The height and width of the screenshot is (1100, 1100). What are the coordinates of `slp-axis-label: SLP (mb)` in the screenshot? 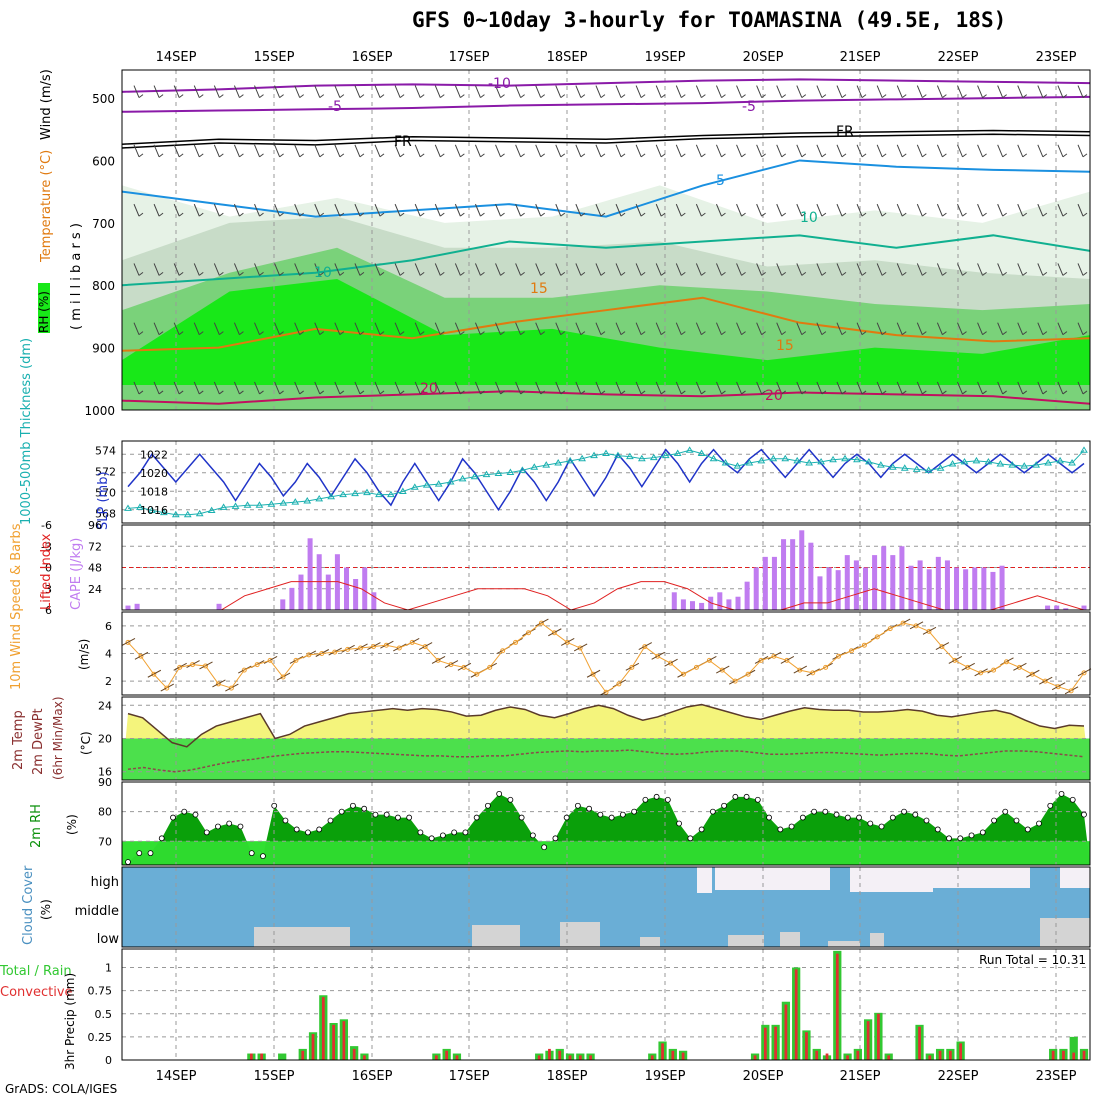 It's located at (103, 500).